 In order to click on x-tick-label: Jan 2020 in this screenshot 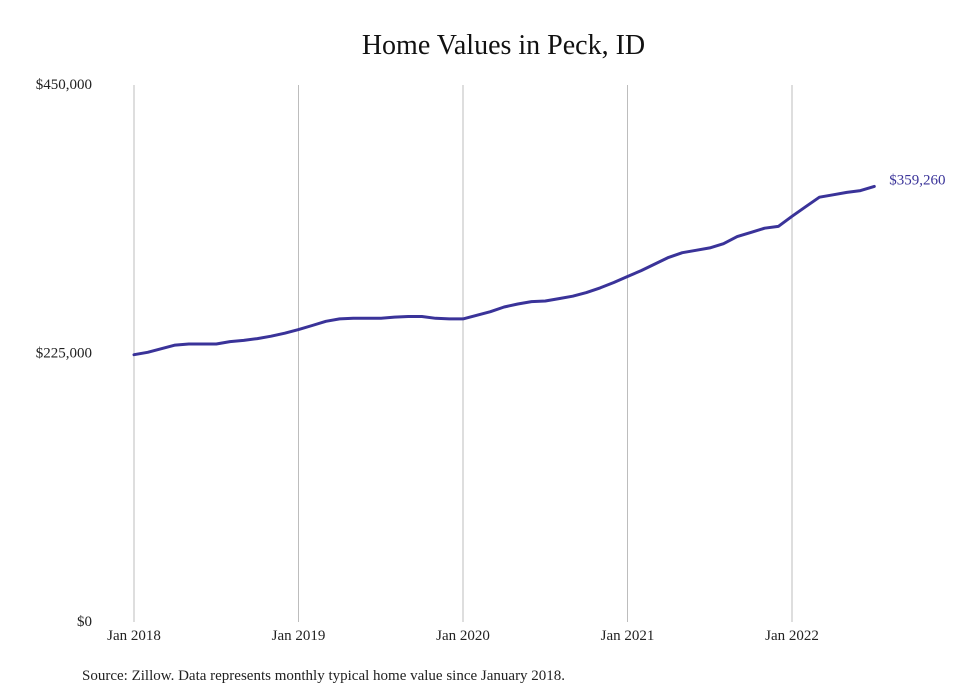, I will do `click(463, 636)`.